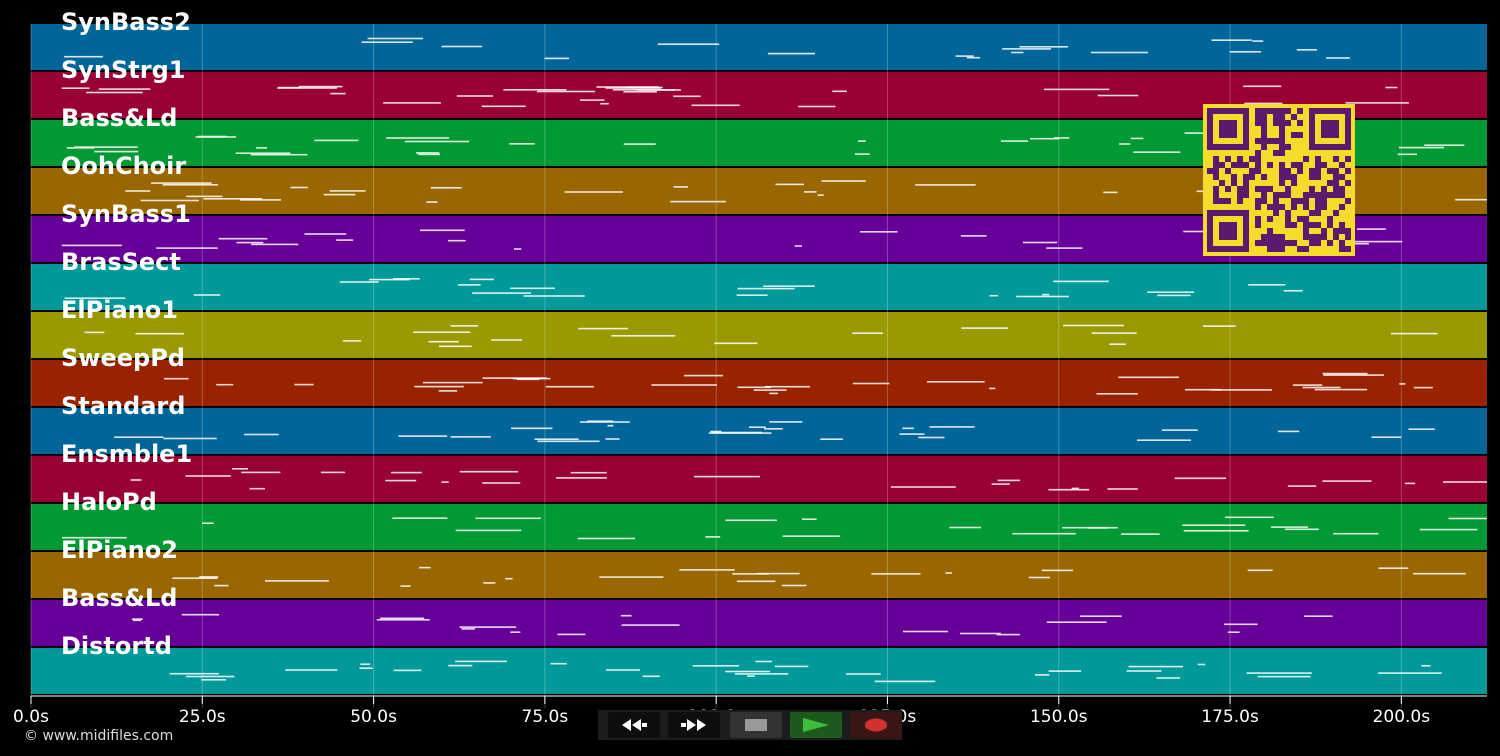  I want to click on tick-label: 150.0s, so click(1058, 717).